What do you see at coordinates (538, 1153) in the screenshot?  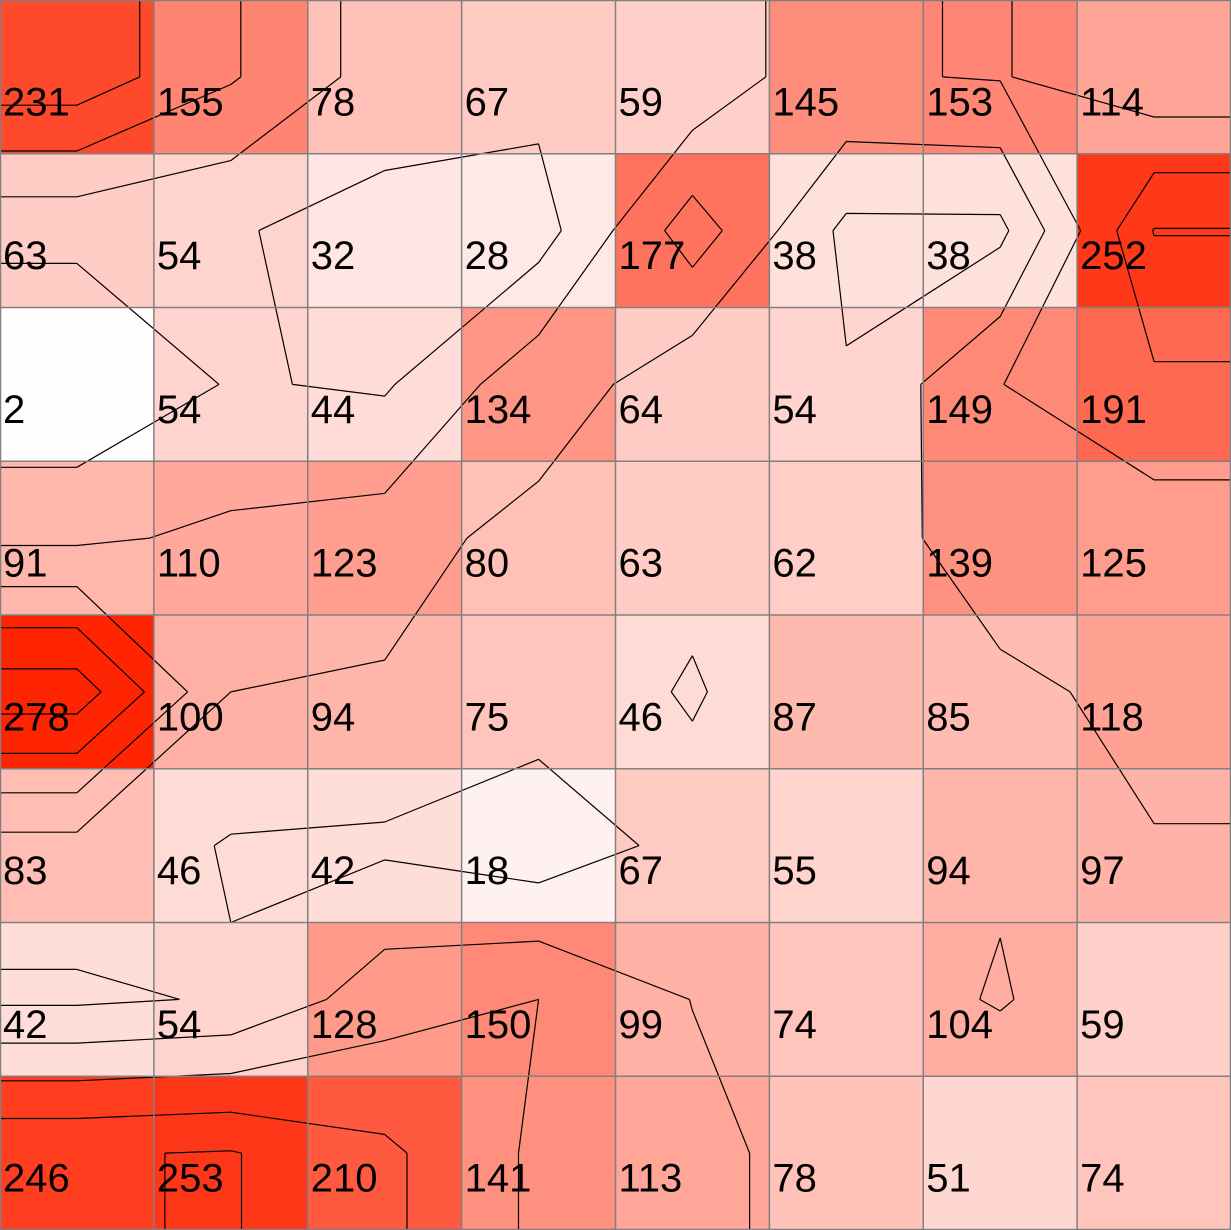 I see `heatmap-cell-r7-c3` at bounding box center [538, 1153].